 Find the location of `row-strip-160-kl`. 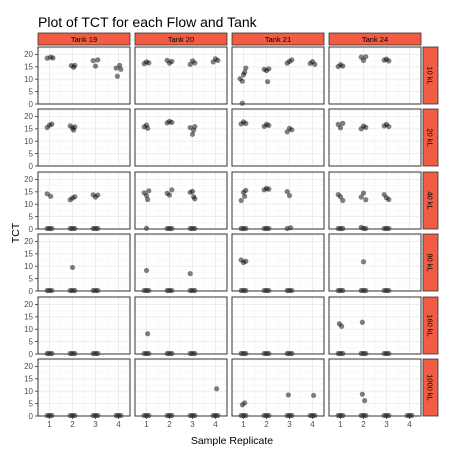

row-strip-160-kl is located at coordinates (430, 325).